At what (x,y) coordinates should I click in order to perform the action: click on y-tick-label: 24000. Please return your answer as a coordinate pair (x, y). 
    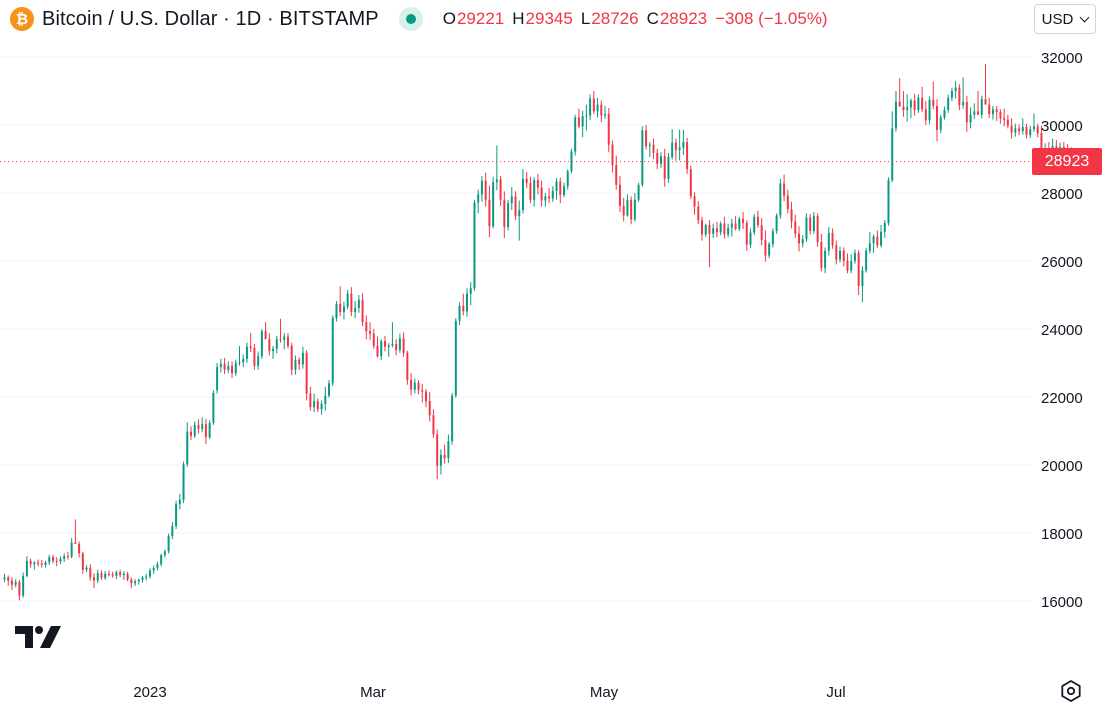
    Looking at the image, I should click on (1062, 330).